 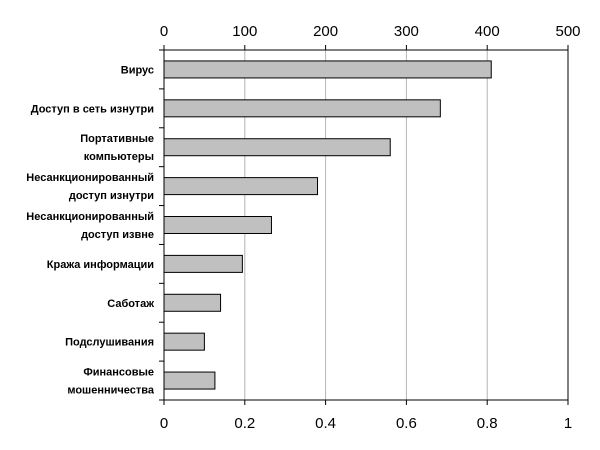 I want to click on category-label-0: Вирус, so click(x=137, y=70).